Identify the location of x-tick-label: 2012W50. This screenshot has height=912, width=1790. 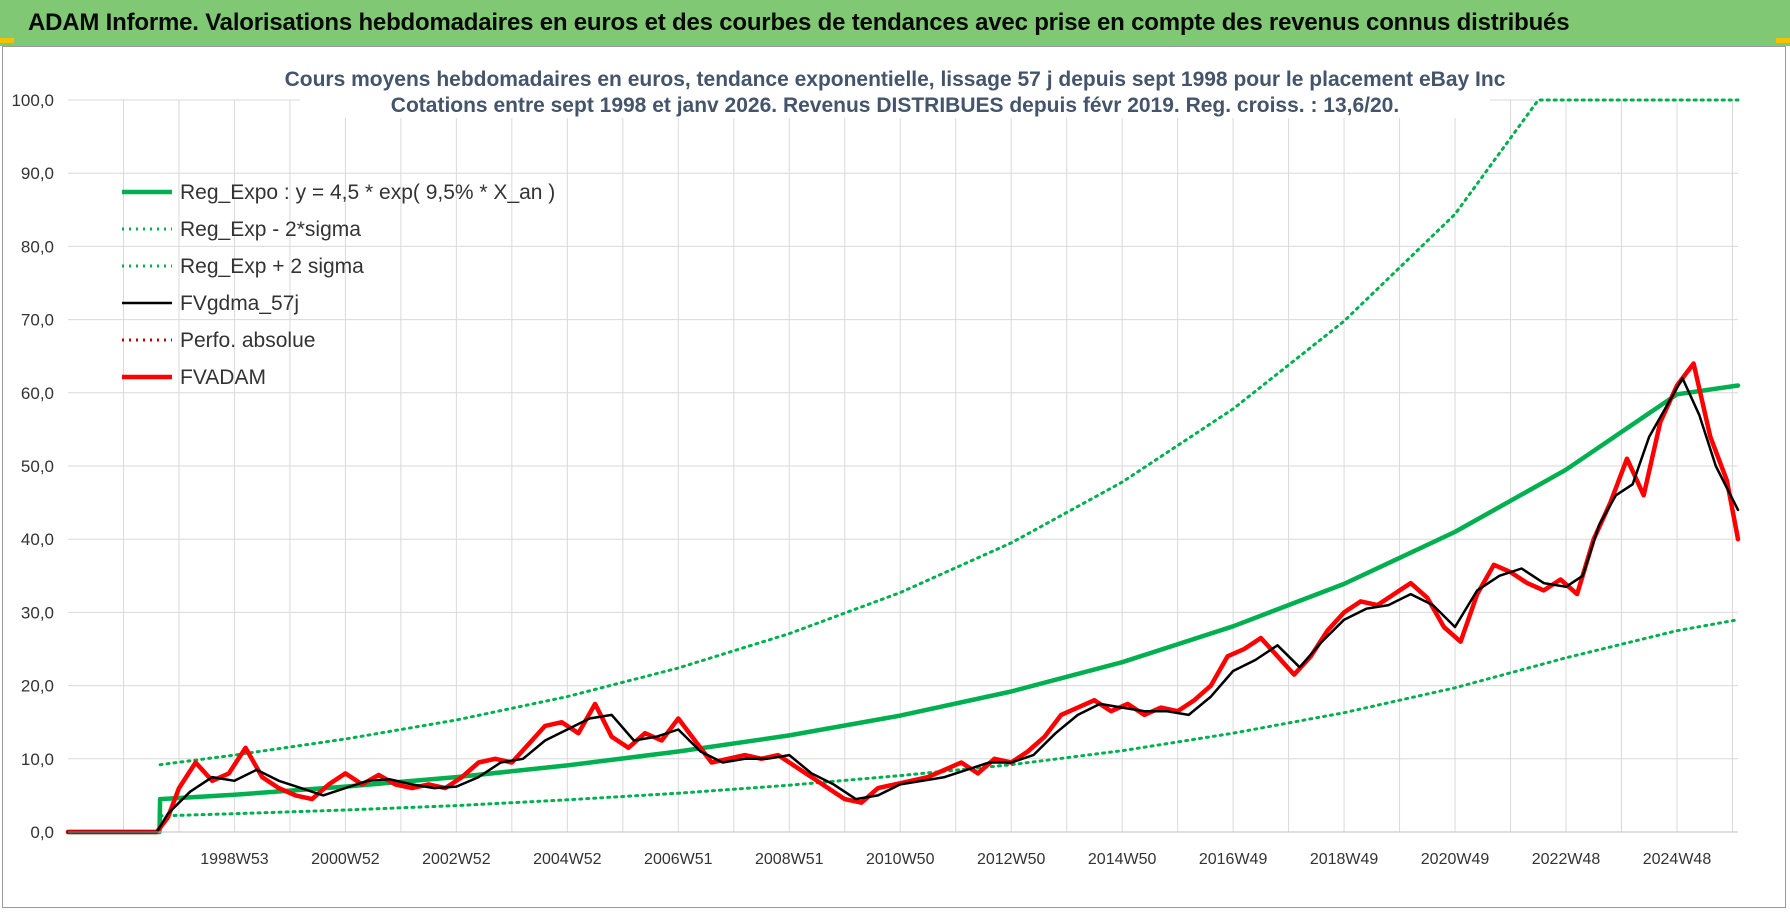
(1011, 859).